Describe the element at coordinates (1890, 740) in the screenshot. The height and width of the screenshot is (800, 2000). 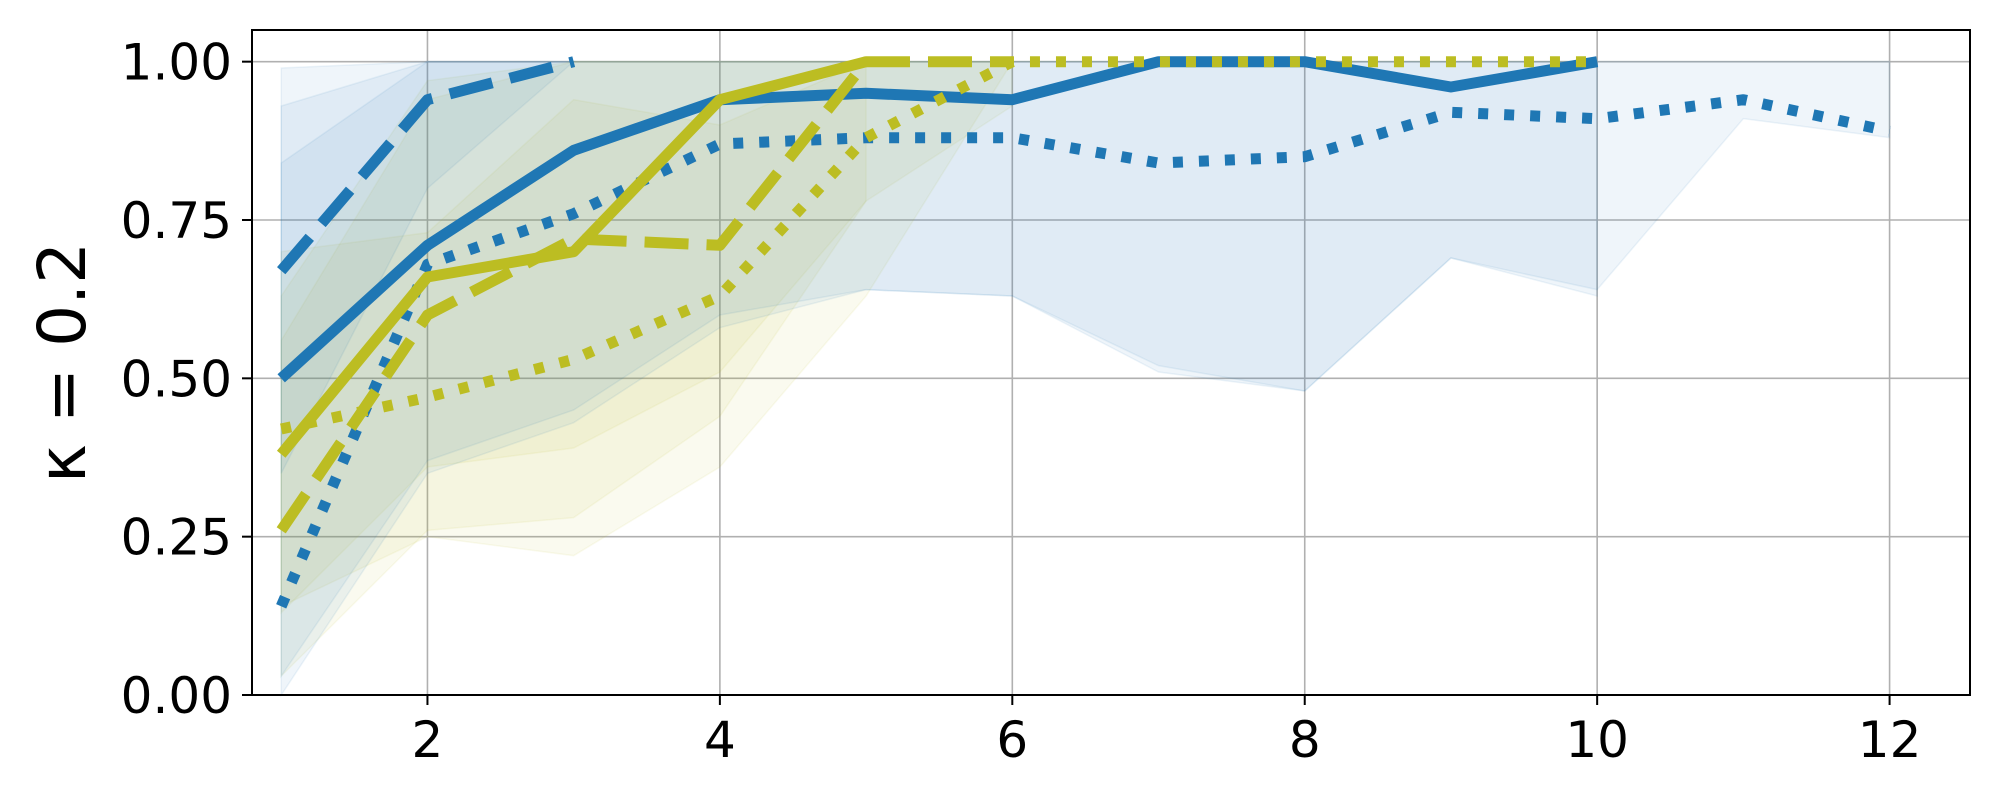
I see `x-tick-label: 12` at that location.